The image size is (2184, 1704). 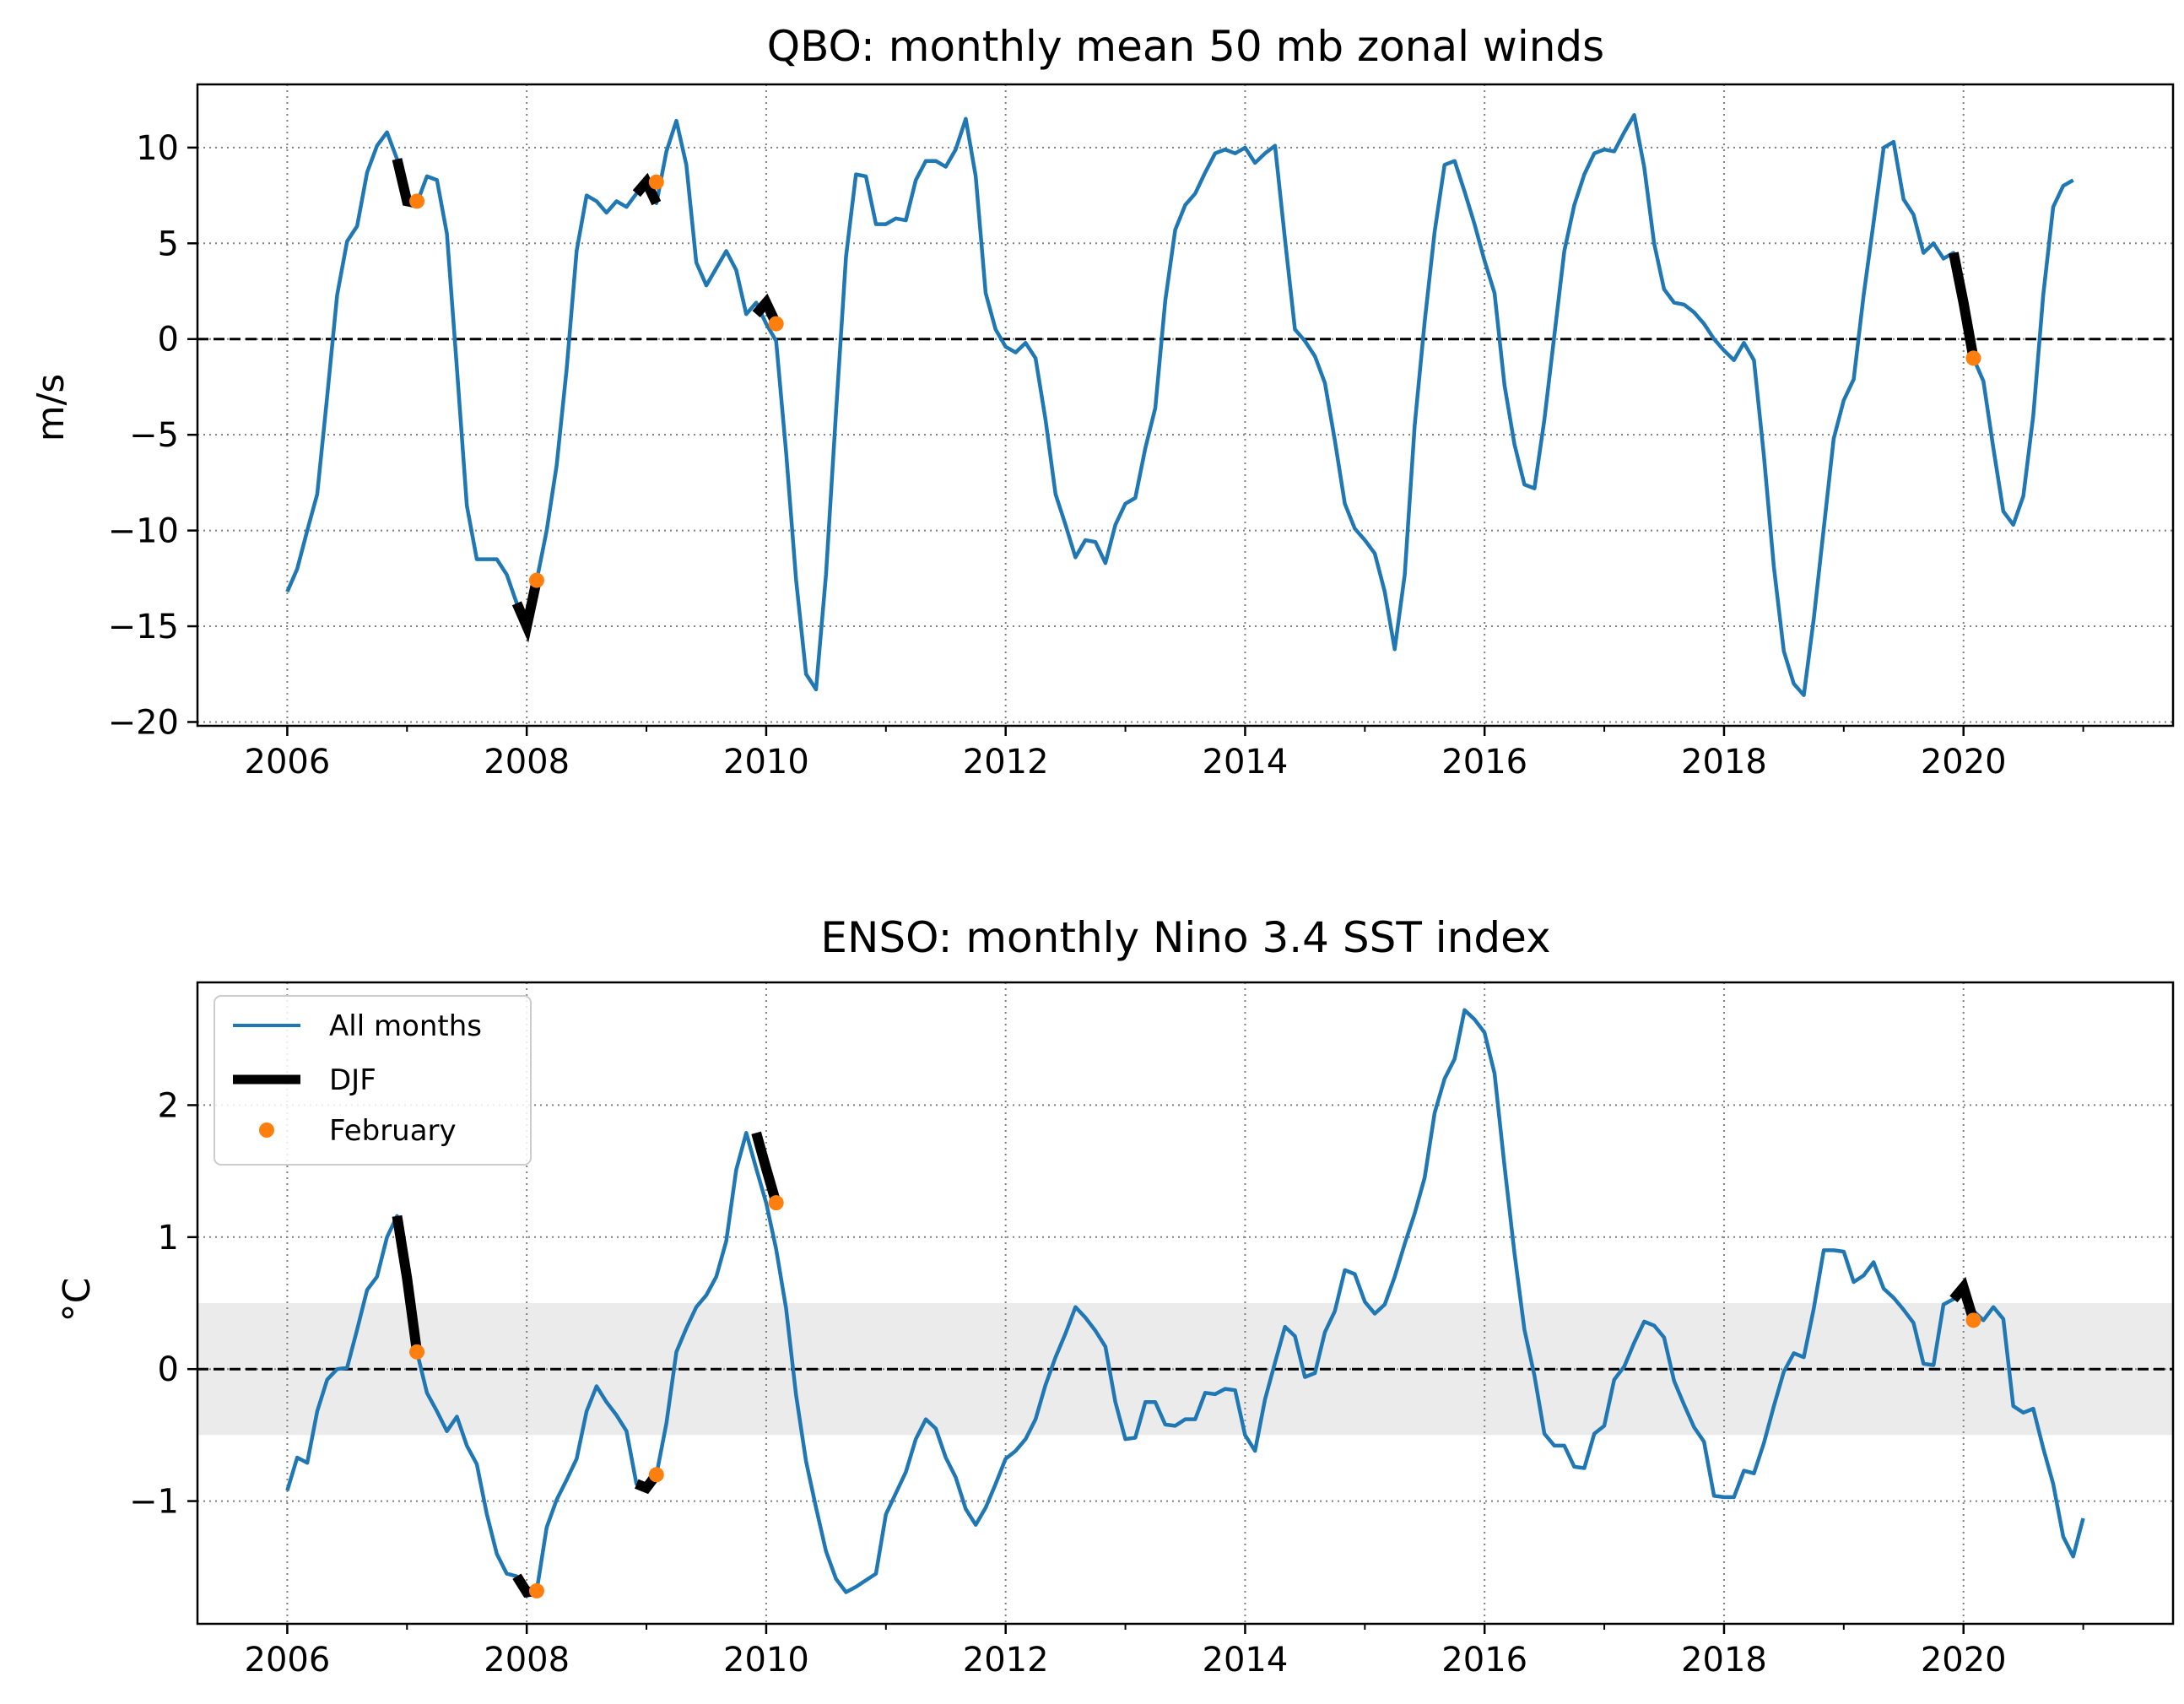 I want to click on qbo-x-tick-label: 2006, so click(x=288, y=762).